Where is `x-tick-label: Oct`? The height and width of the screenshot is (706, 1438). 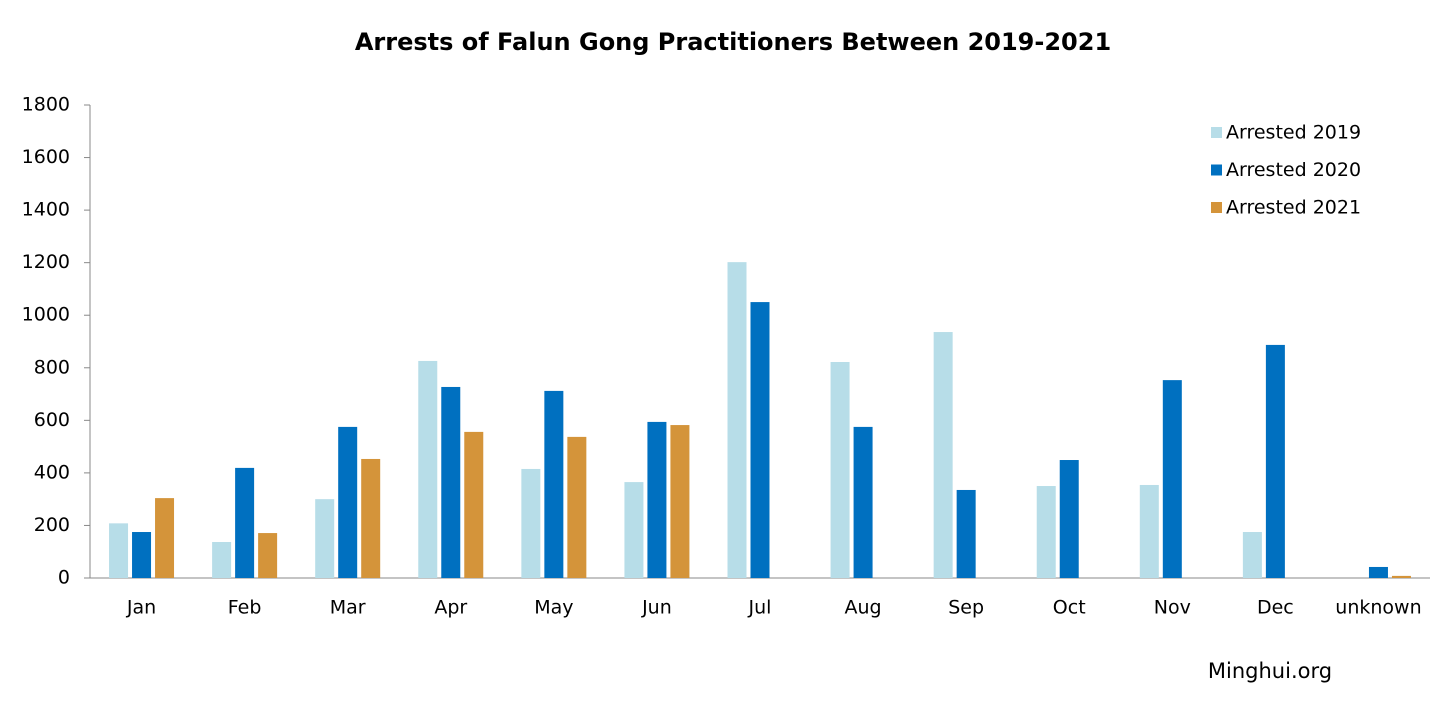 x-tick-label: Oct is located at coordinates (1069, 608).